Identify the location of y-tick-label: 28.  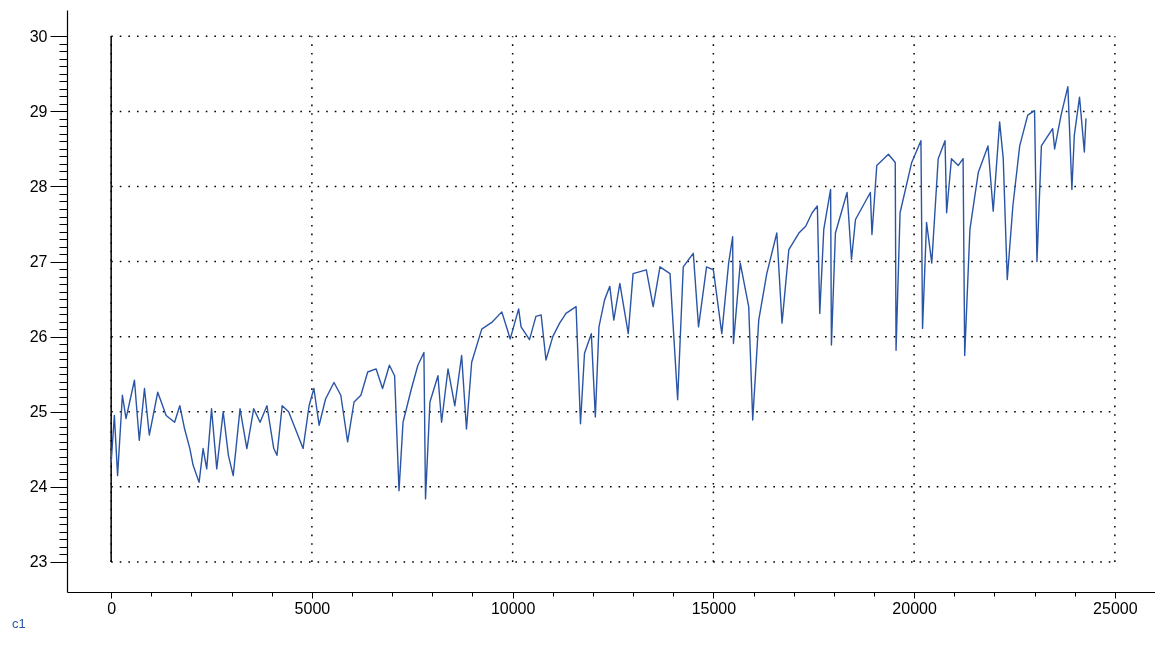
(38, 186).